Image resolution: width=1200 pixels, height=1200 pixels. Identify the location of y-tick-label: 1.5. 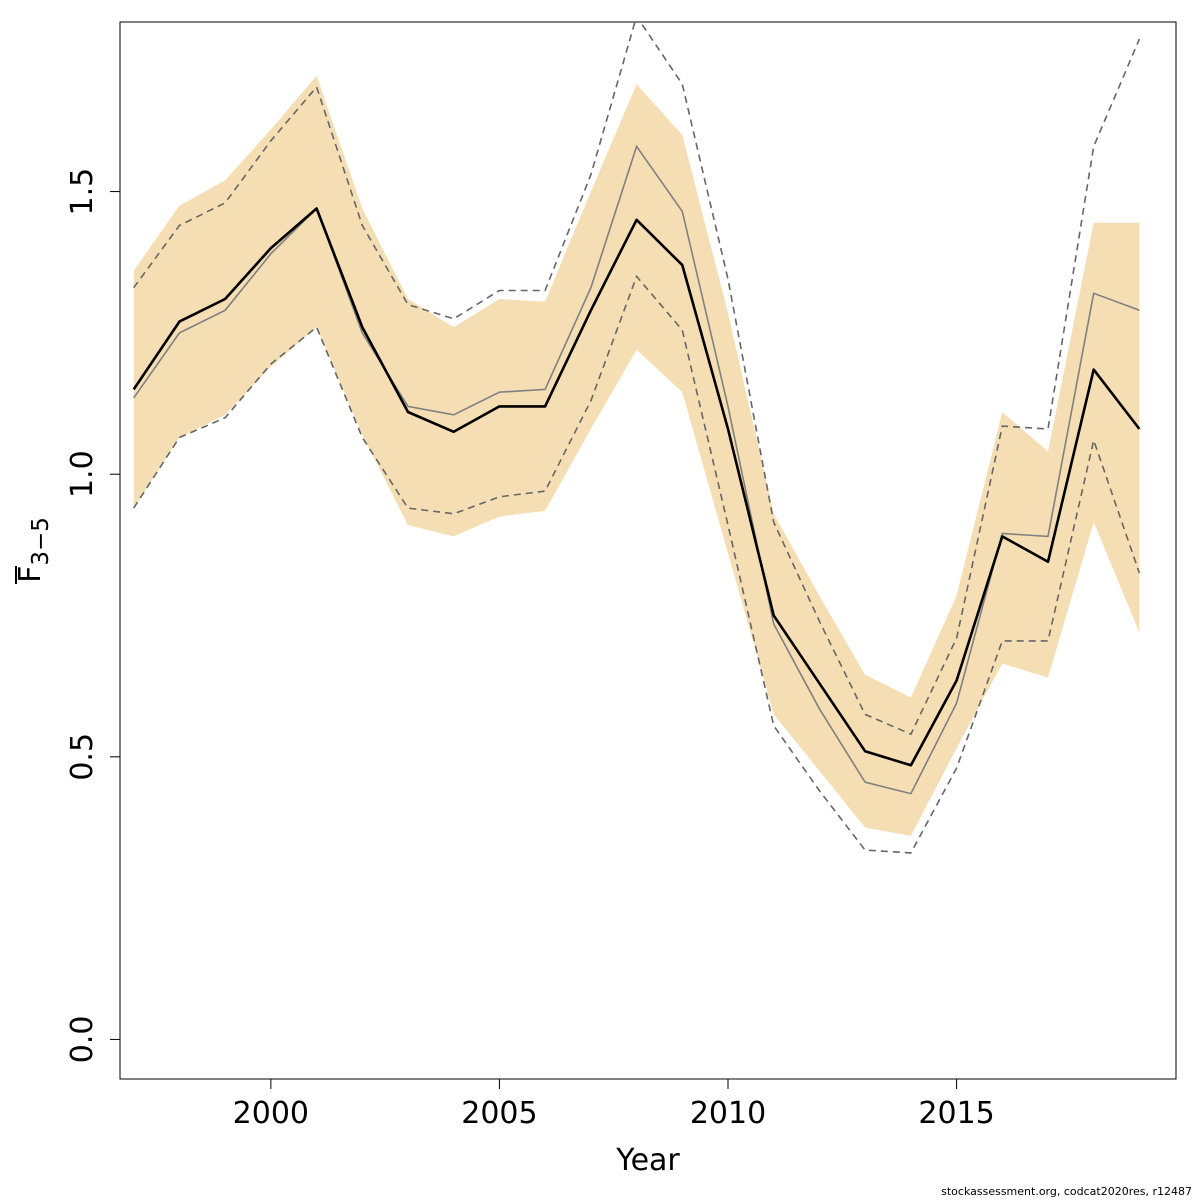
(82, 192).